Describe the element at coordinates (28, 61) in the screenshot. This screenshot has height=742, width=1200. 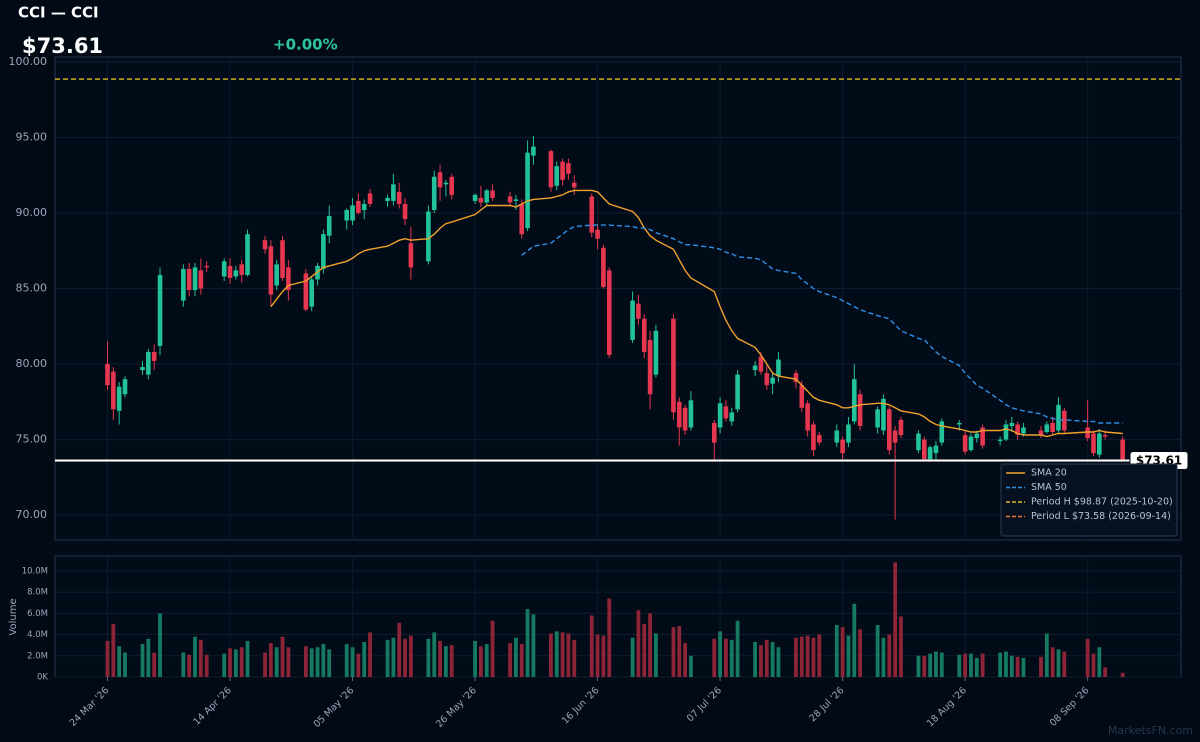
I see `y-tick-label: 100.00` at that location.